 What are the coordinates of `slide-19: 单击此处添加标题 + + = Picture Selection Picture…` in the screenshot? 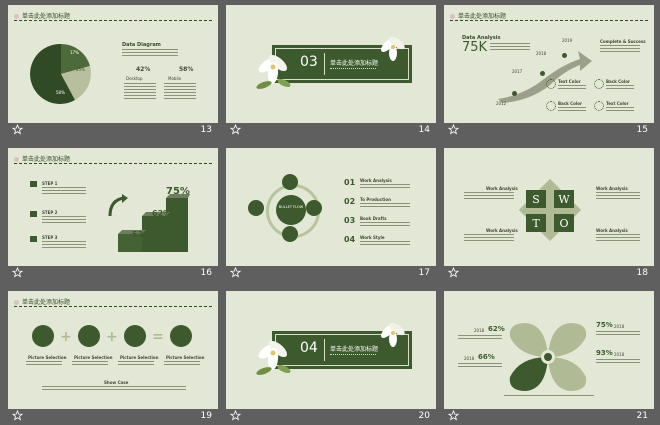 It's located at (113, 350).